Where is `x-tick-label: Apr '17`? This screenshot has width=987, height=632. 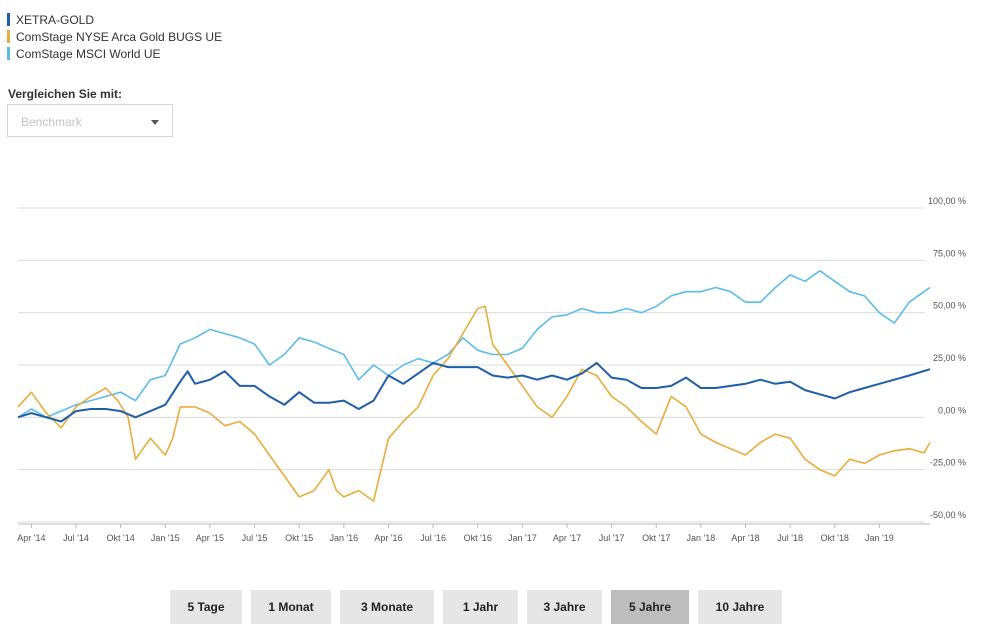 x-tick-label: Apr '17 is located at coordinates (567, 538).